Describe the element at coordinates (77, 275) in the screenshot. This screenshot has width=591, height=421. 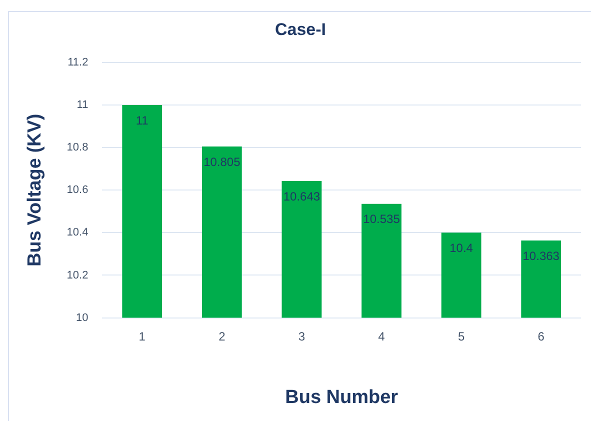
I see `y-tick-label: 10.2` at that location.